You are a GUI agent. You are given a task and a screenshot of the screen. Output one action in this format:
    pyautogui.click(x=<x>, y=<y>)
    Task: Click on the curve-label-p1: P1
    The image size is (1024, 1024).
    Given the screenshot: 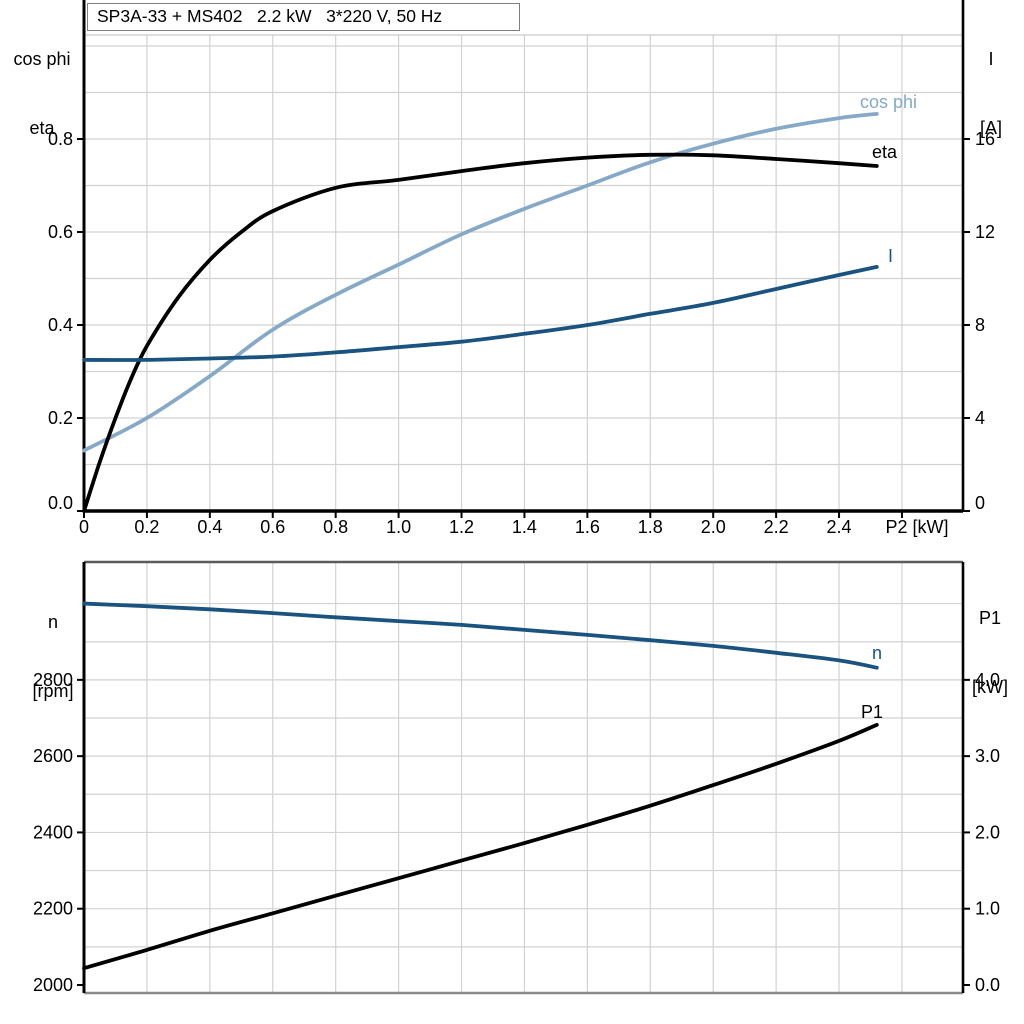 What is the action you would take?
    pyautogui.click(x=872, y=712)
    